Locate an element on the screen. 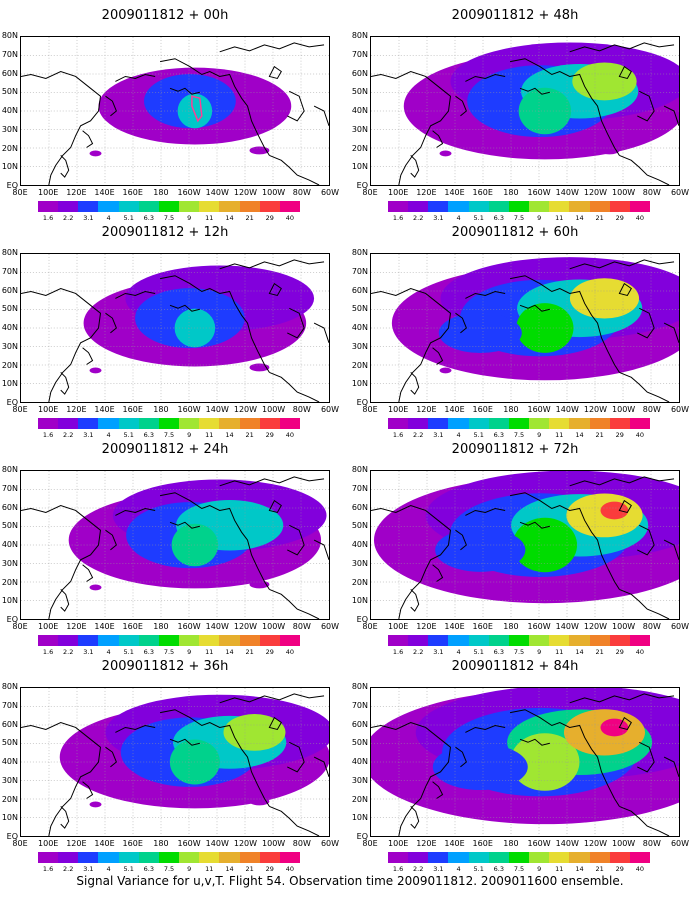  lon-tick-label: 80E is located at coordinates (20, 192).